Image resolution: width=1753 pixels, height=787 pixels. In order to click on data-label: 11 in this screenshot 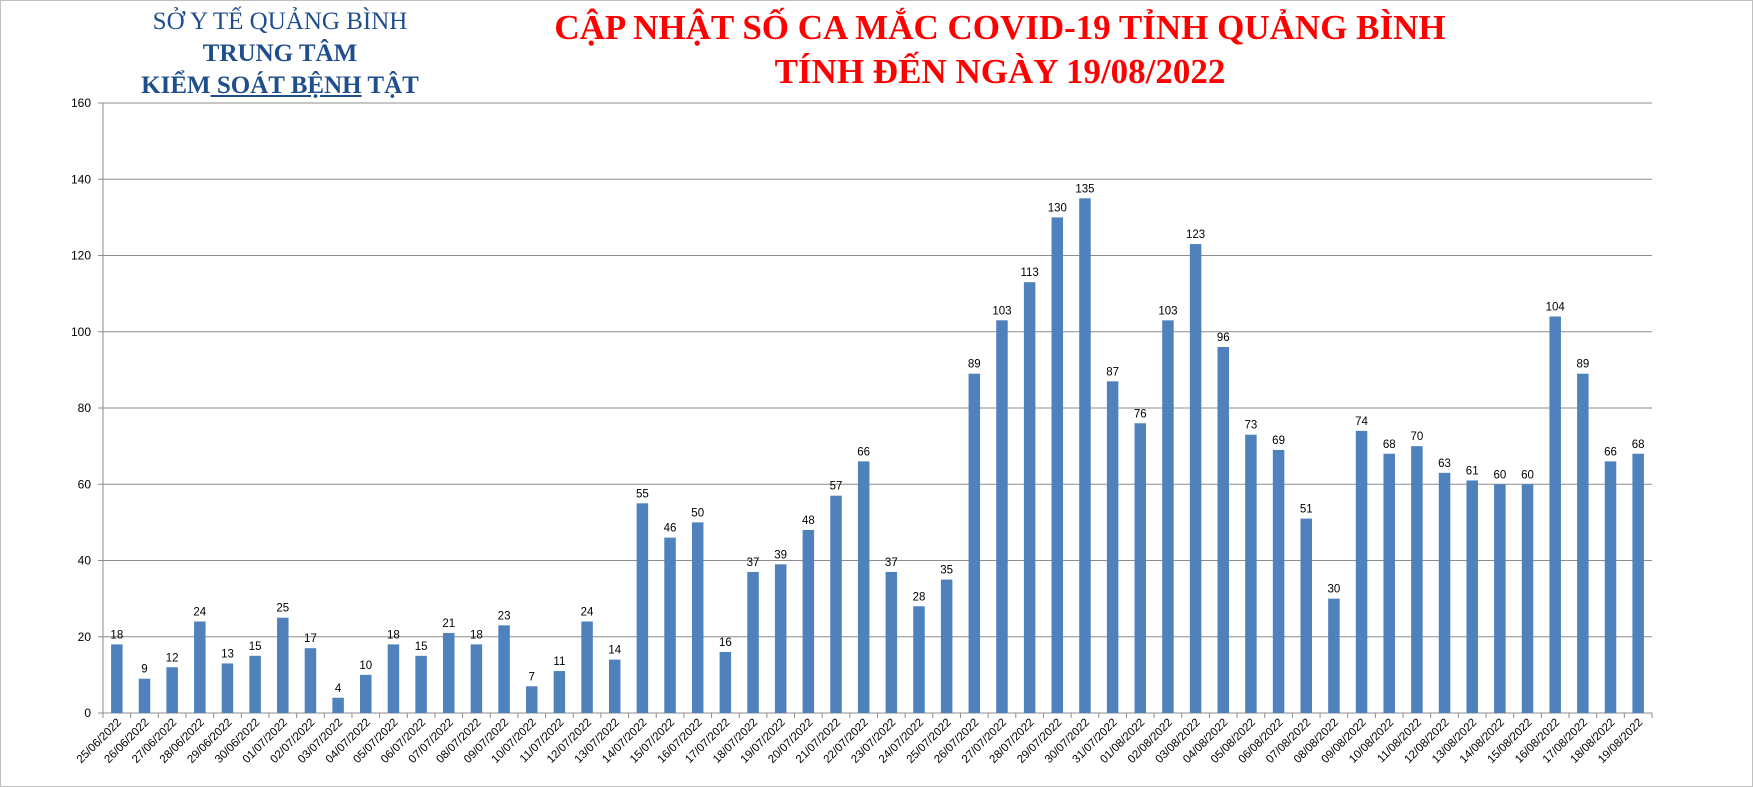, I will do `click(559, 662)`.